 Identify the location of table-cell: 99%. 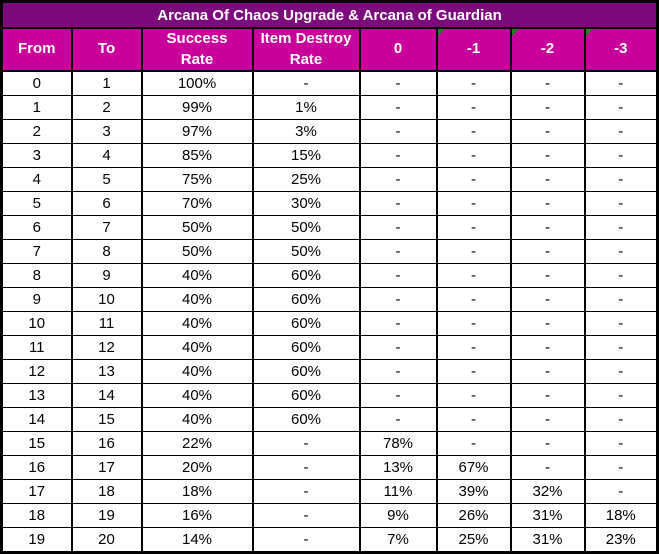
(197, 107).